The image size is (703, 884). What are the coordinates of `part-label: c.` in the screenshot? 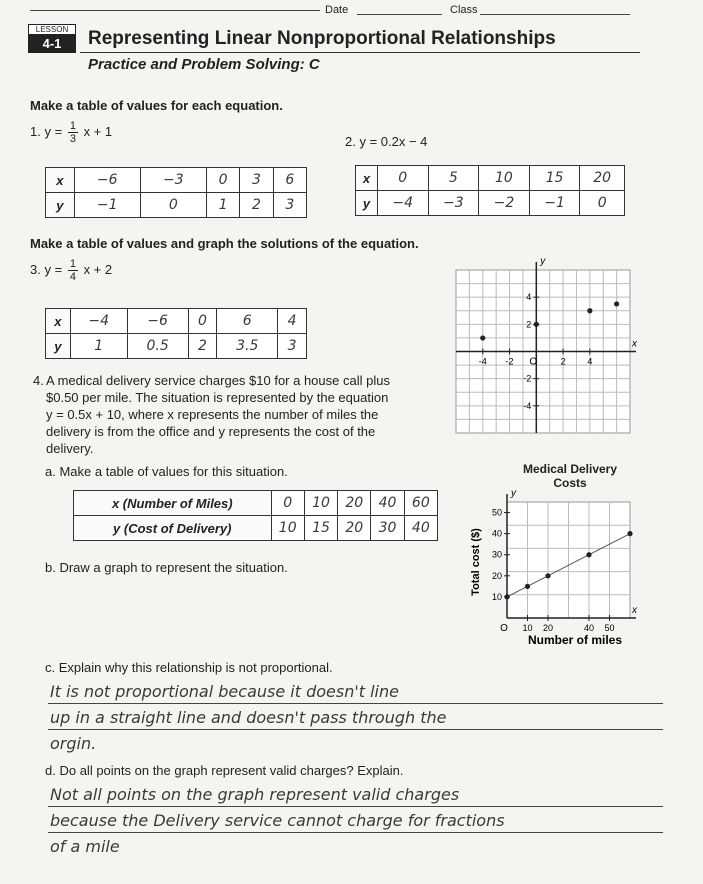 It's located at (50, 667).